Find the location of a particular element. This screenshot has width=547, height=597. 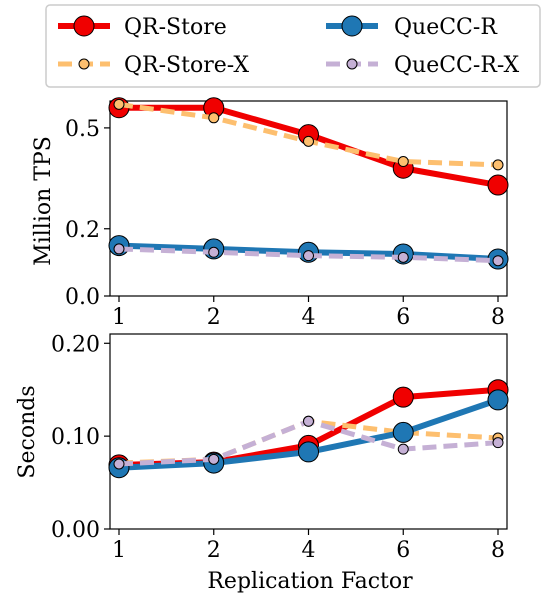

legend-entry-qr-store-x: QR-Store-X is located at coordinates (153, 65).